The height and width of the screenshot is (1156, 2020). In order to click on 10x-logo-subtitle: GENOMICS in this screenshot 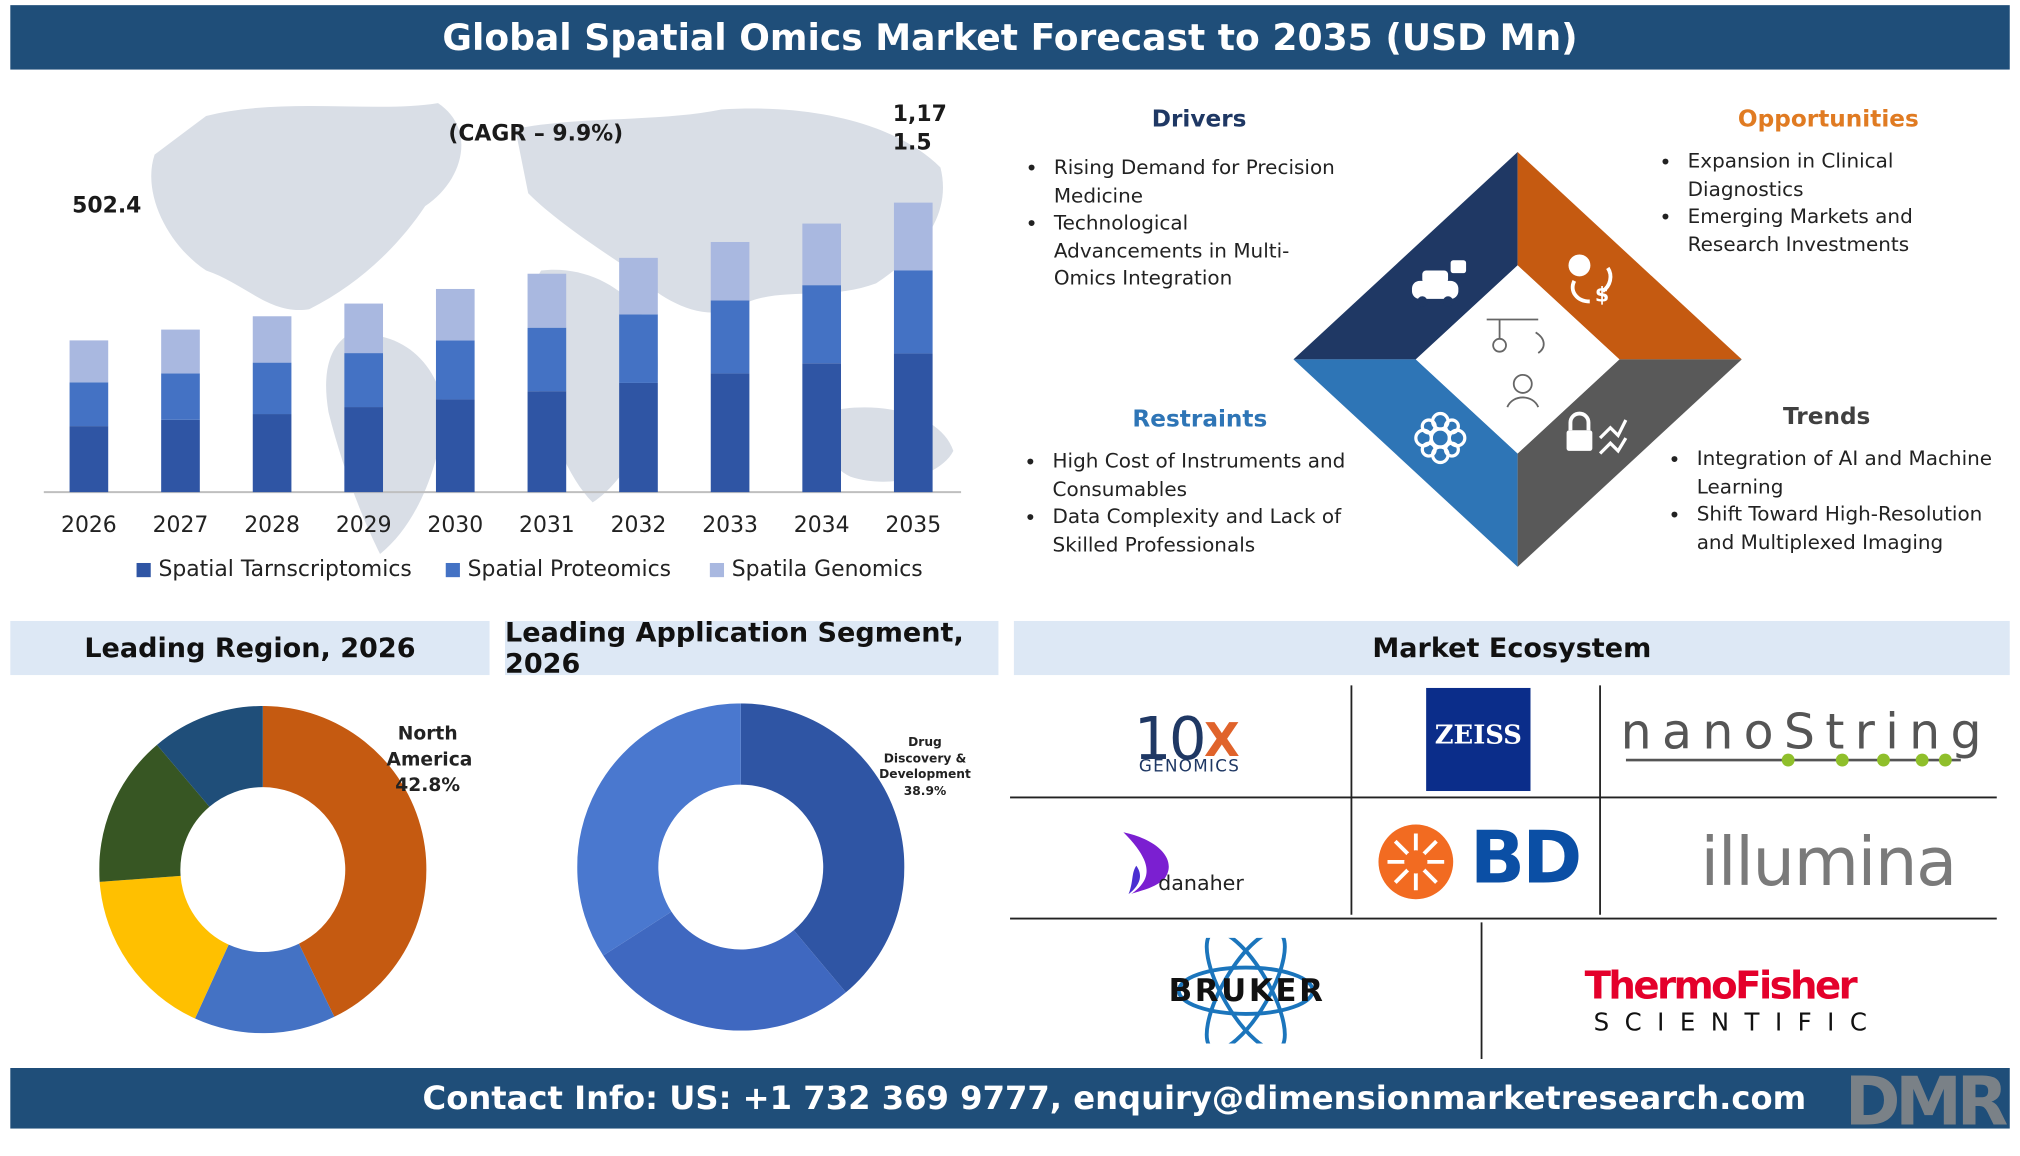, I will do `click(1189, 767)`.